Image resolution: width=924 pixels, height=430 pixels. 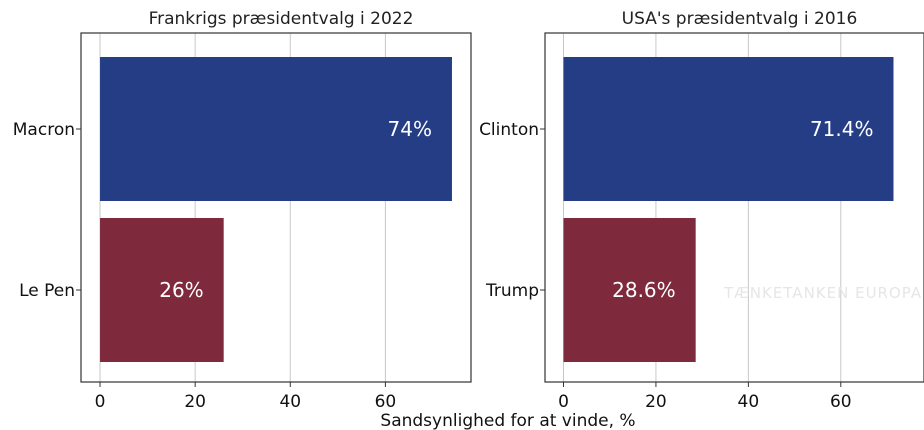 What do you see at coordinates (740, 19) in the screenshot?
I see `chart-title-usa: USA's præsidentvalg i 2016` at bounding box center [740, 19].